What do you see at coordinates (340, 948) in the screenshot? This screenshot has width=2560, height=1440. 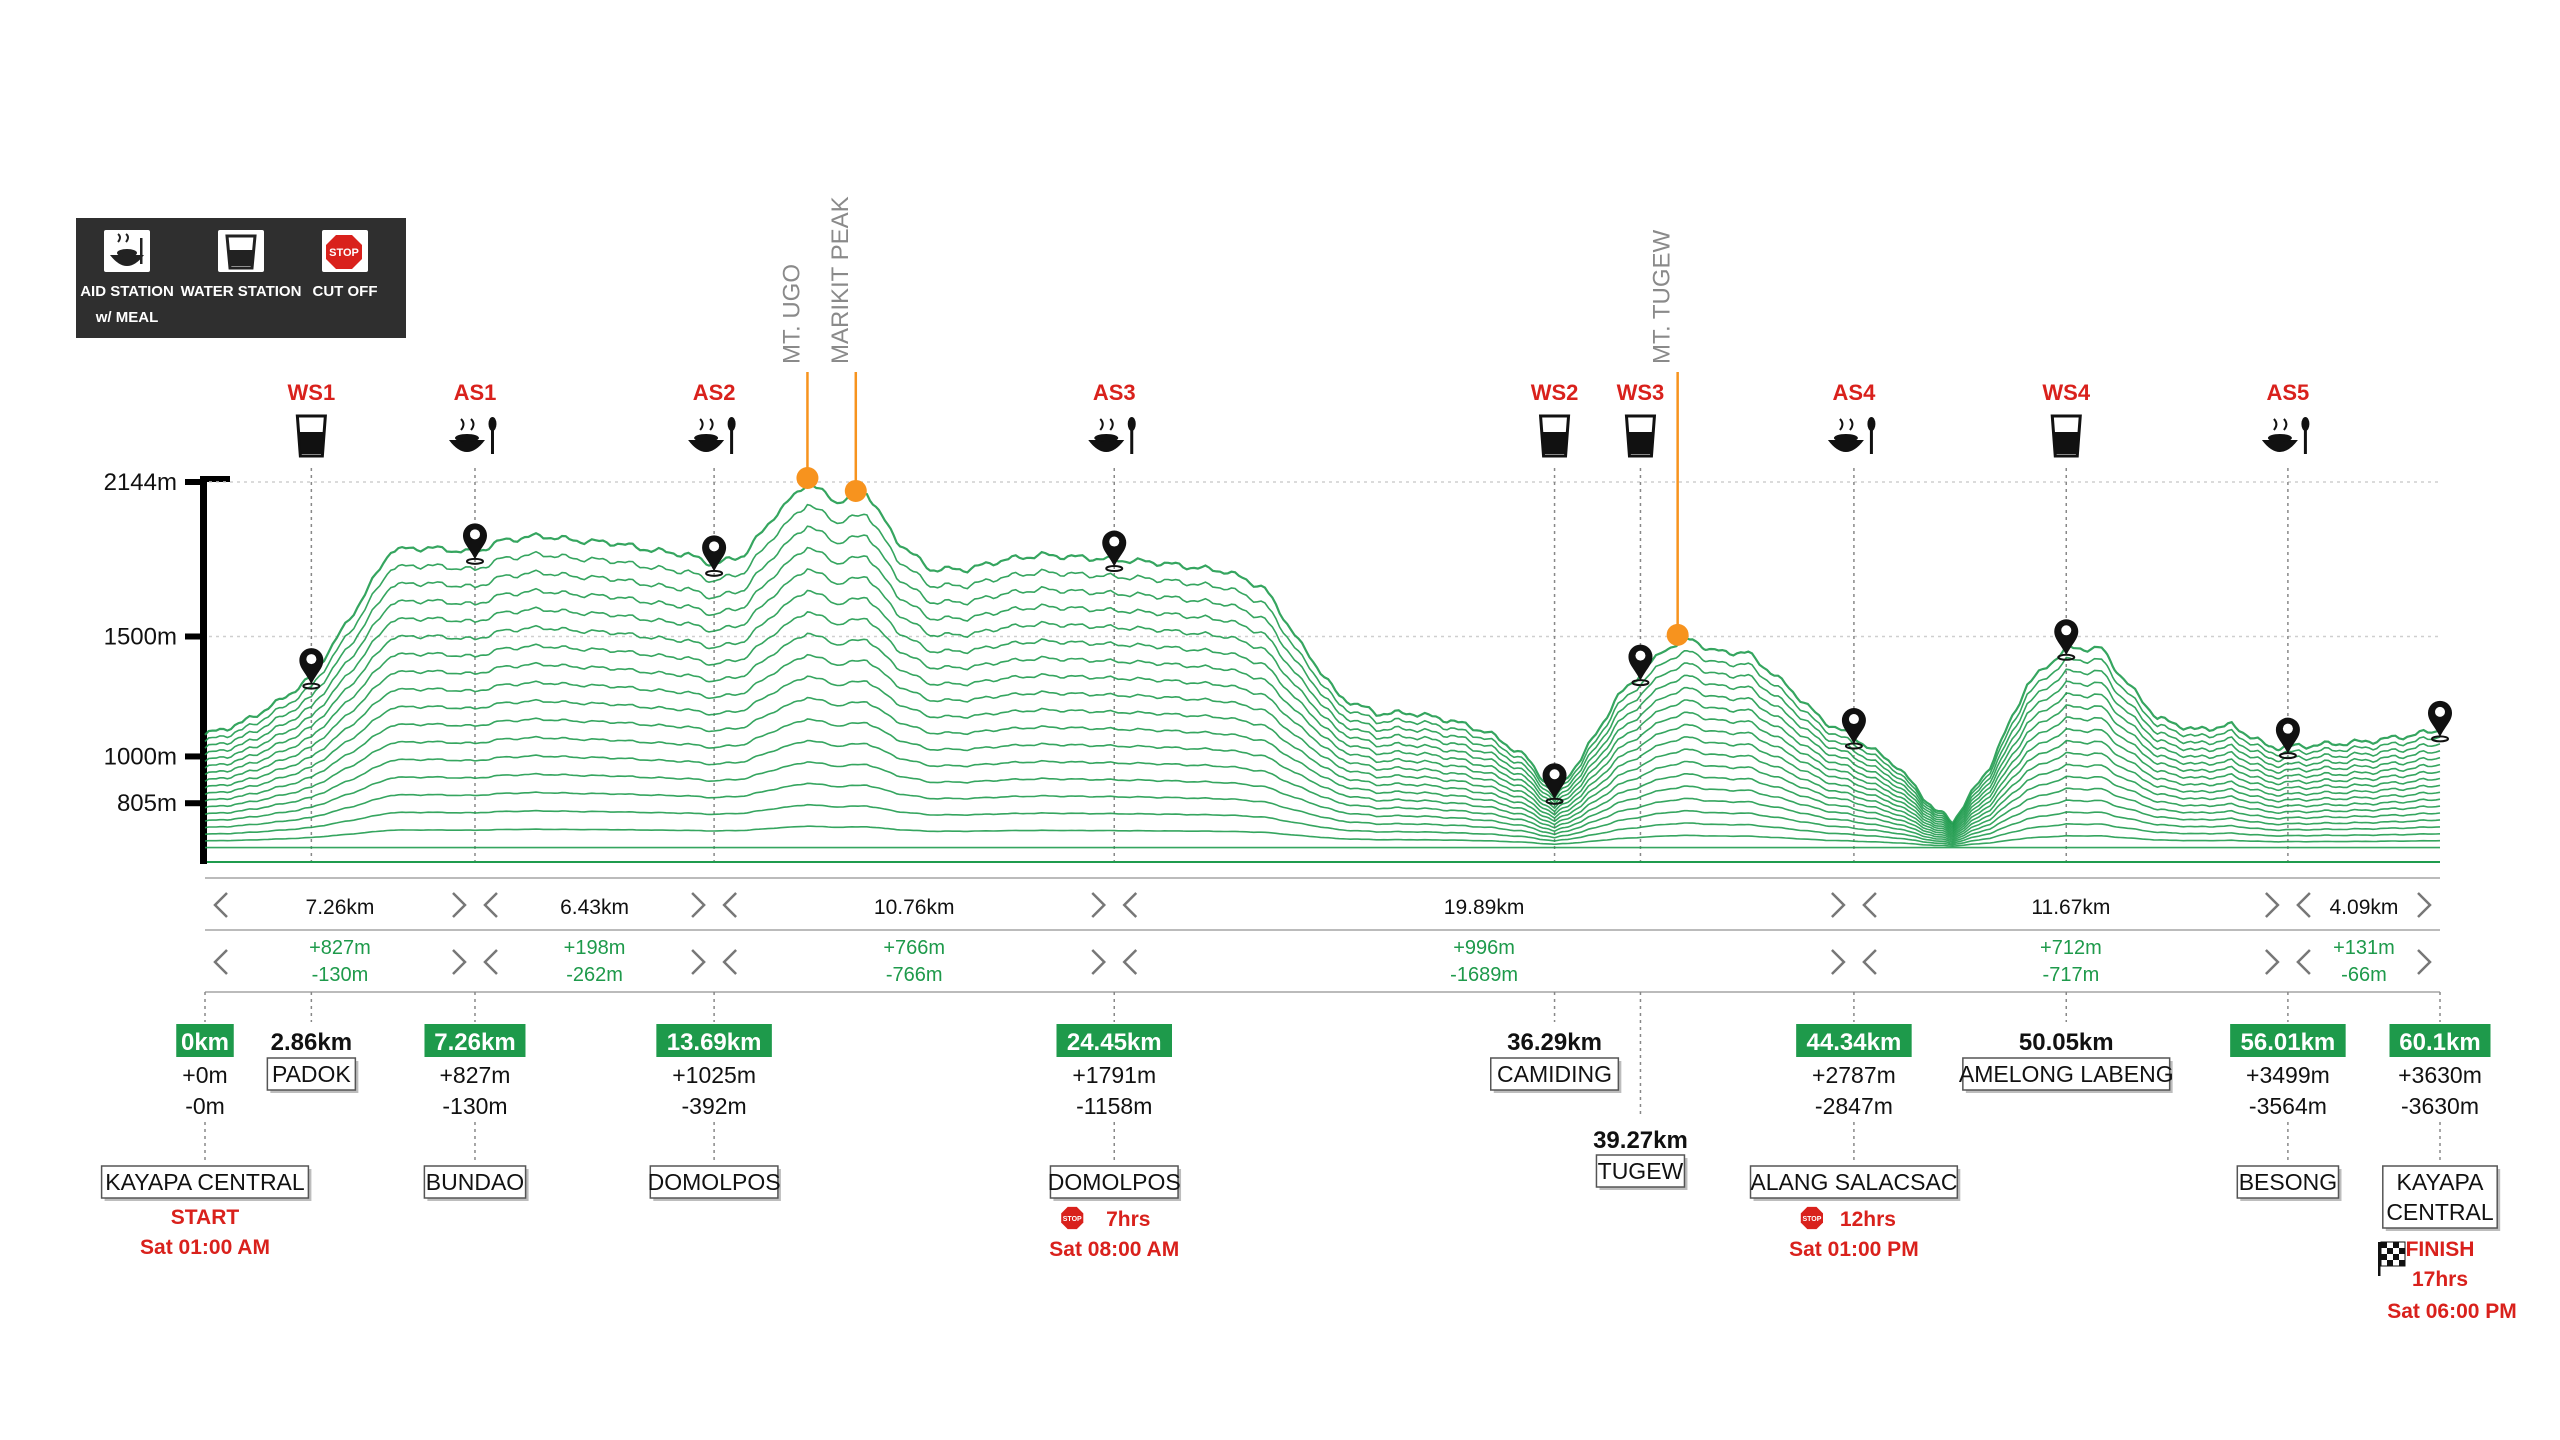 I see `segment-gain-label: +827m` at bounding box center [340, 948].